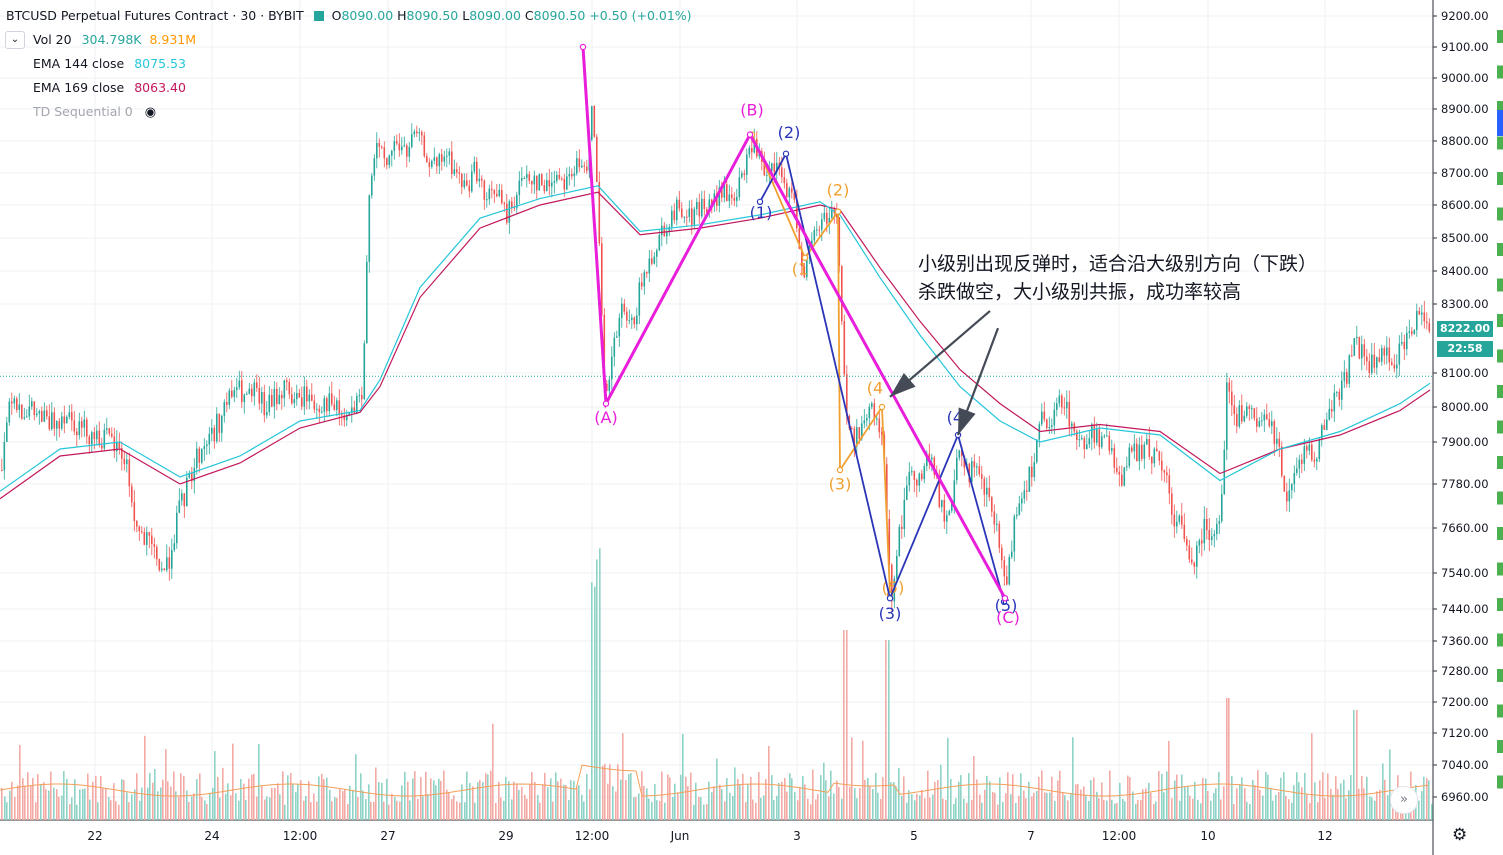 The image size is (1503, 855). What do you see at coordinates (150, 112) in the screenshot?
I see `eye-hidden-icon: ◉` at bounding box center [150, 112].